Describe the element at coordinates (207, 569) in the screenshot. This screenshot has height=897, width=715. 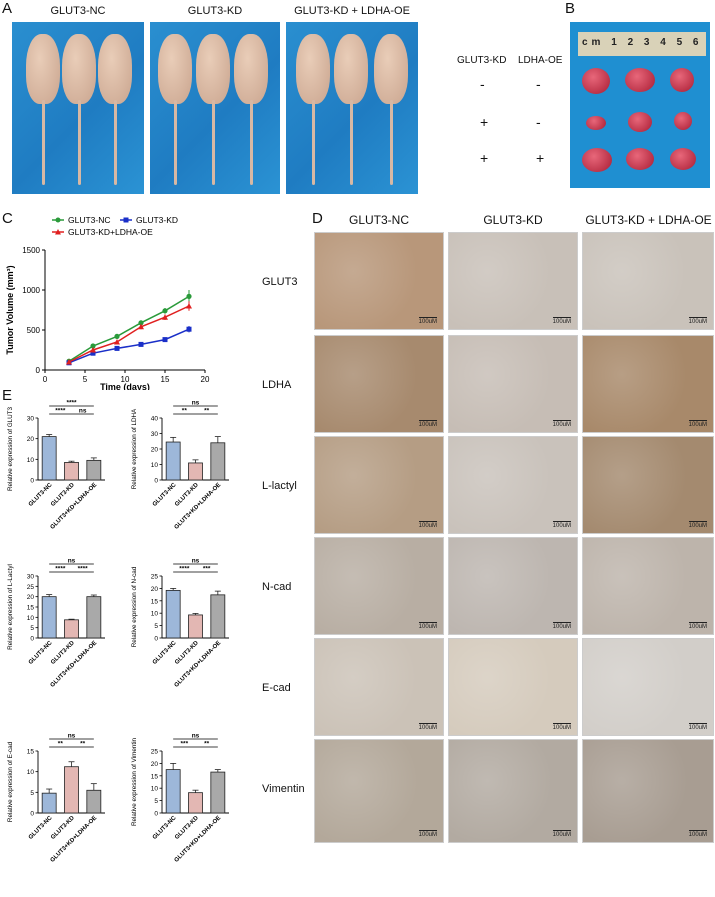
I see `sig-label: ***` at that location.